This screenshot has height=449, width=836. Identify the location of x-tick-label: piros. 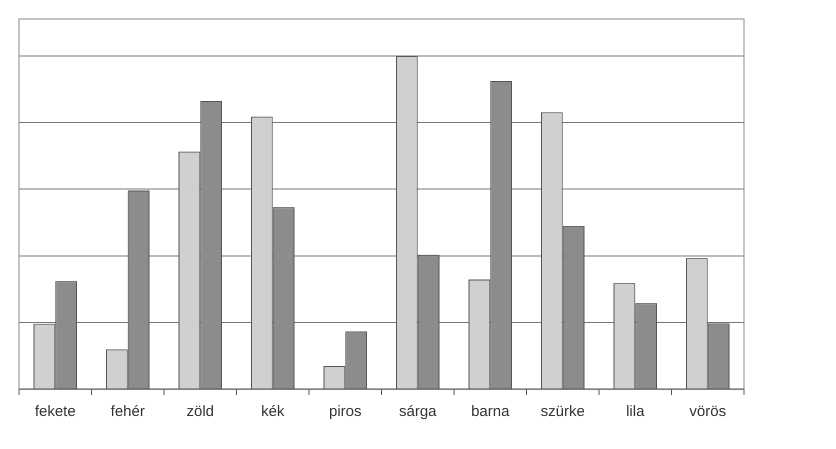
(345, 411).